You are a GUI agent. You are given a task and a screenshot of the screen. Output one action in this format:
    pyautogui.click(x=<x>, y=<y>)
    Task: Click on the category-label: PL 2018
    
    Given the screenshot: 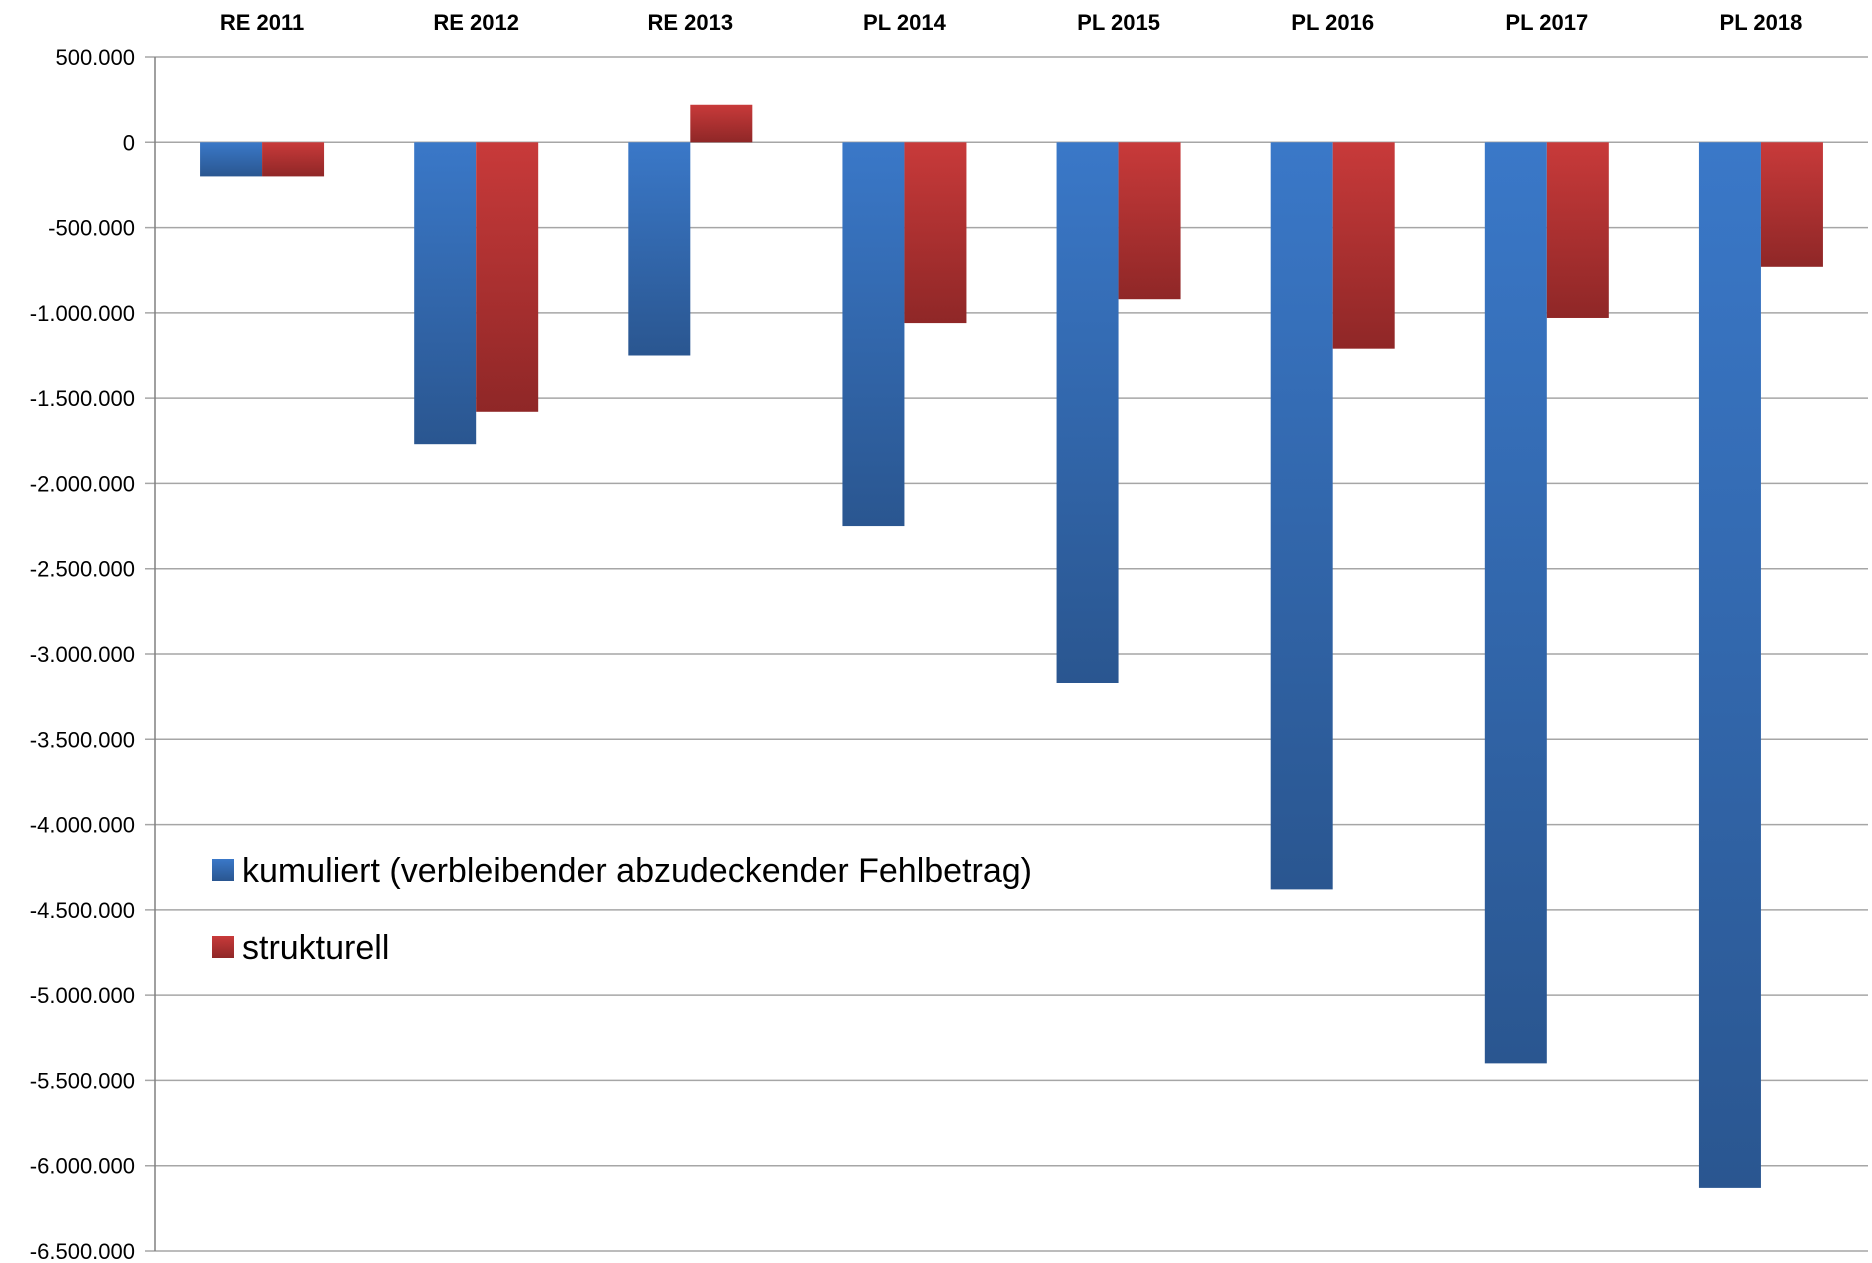 What is the action you would take?
    pyautogui.click(x=1761, y=22)
    